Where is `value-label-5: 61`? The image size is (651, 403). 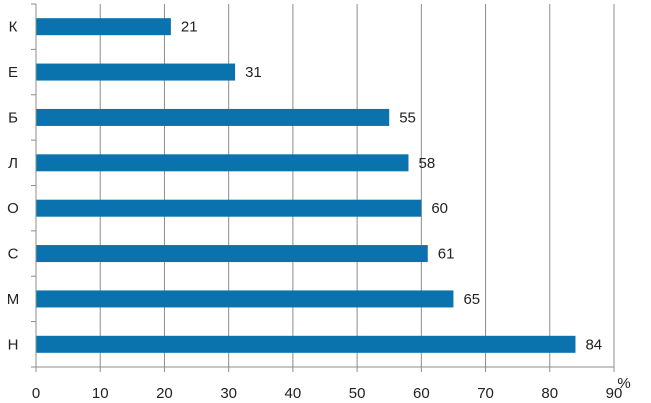 value-label-5: 61 is located at coordinates (446, 254).